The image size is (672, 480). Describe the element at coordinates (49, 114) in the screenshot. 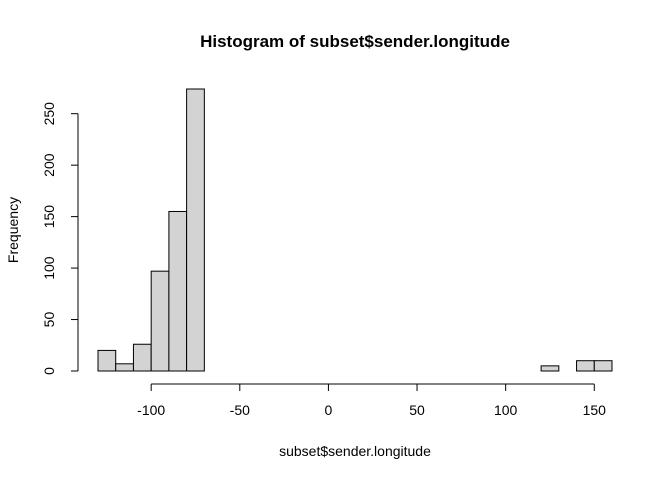

I see `y-tick-label-5: 250` at that location.